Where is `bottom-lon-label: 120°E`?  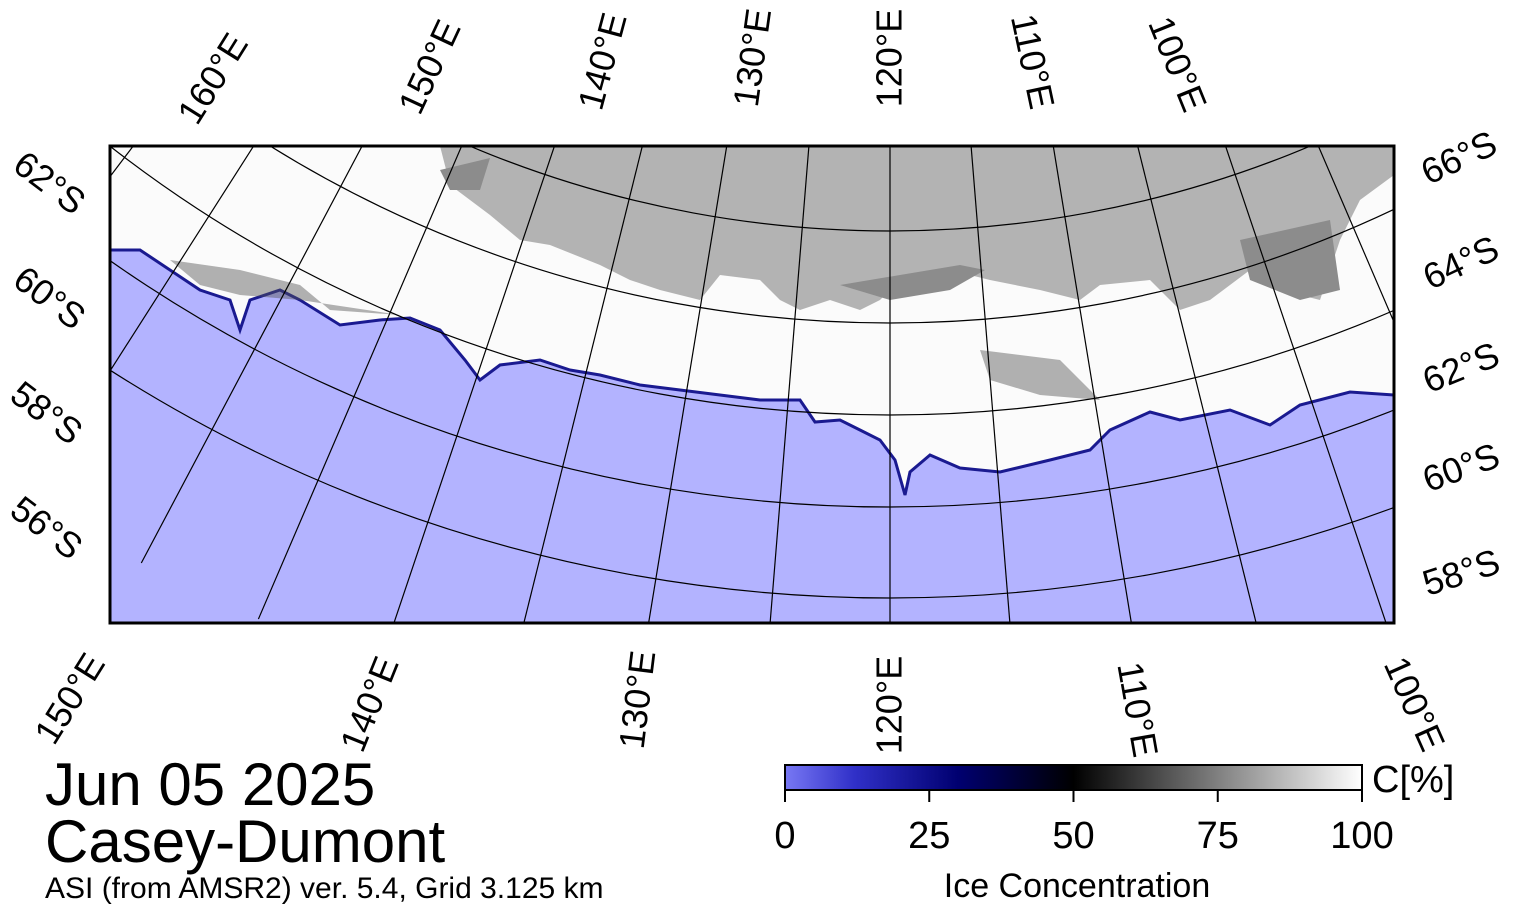 bottom-lon-label: 120°E is located at coordinates (889, 705).